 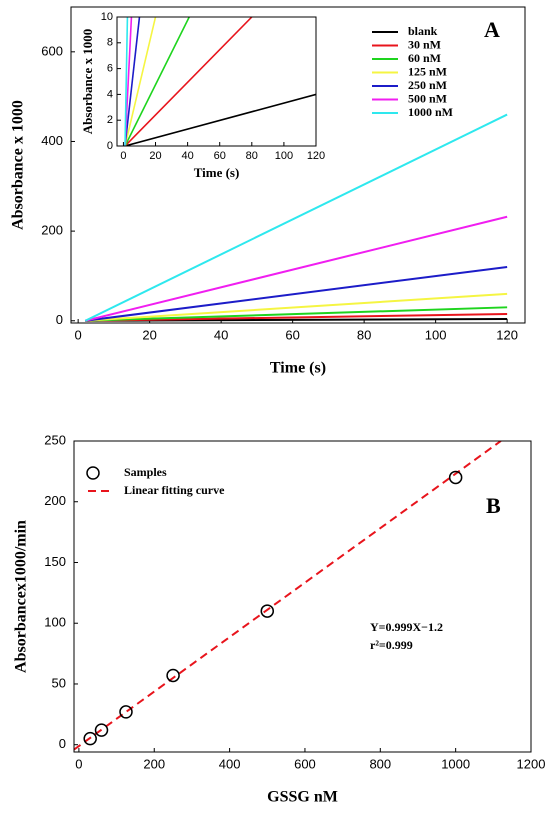 What do you see at coordinates (492, 29) in the screenshot?
I see `panel-label: A` at bounding box center [492, 29].